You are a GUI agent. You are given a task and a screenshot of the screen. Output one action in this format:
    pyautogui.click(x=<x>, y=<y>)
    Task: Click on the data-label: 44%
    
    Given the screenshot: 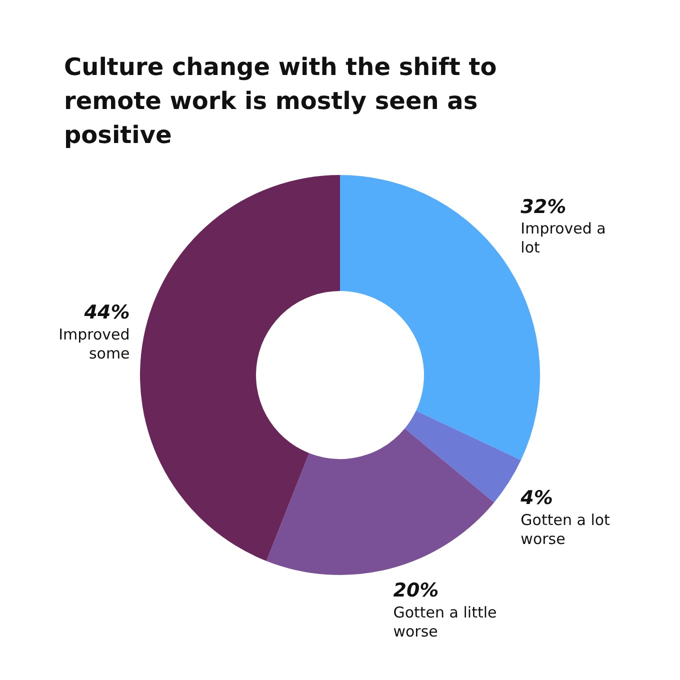 What is the action you would take?
    pyautogui.click(x=106, y=312)
    